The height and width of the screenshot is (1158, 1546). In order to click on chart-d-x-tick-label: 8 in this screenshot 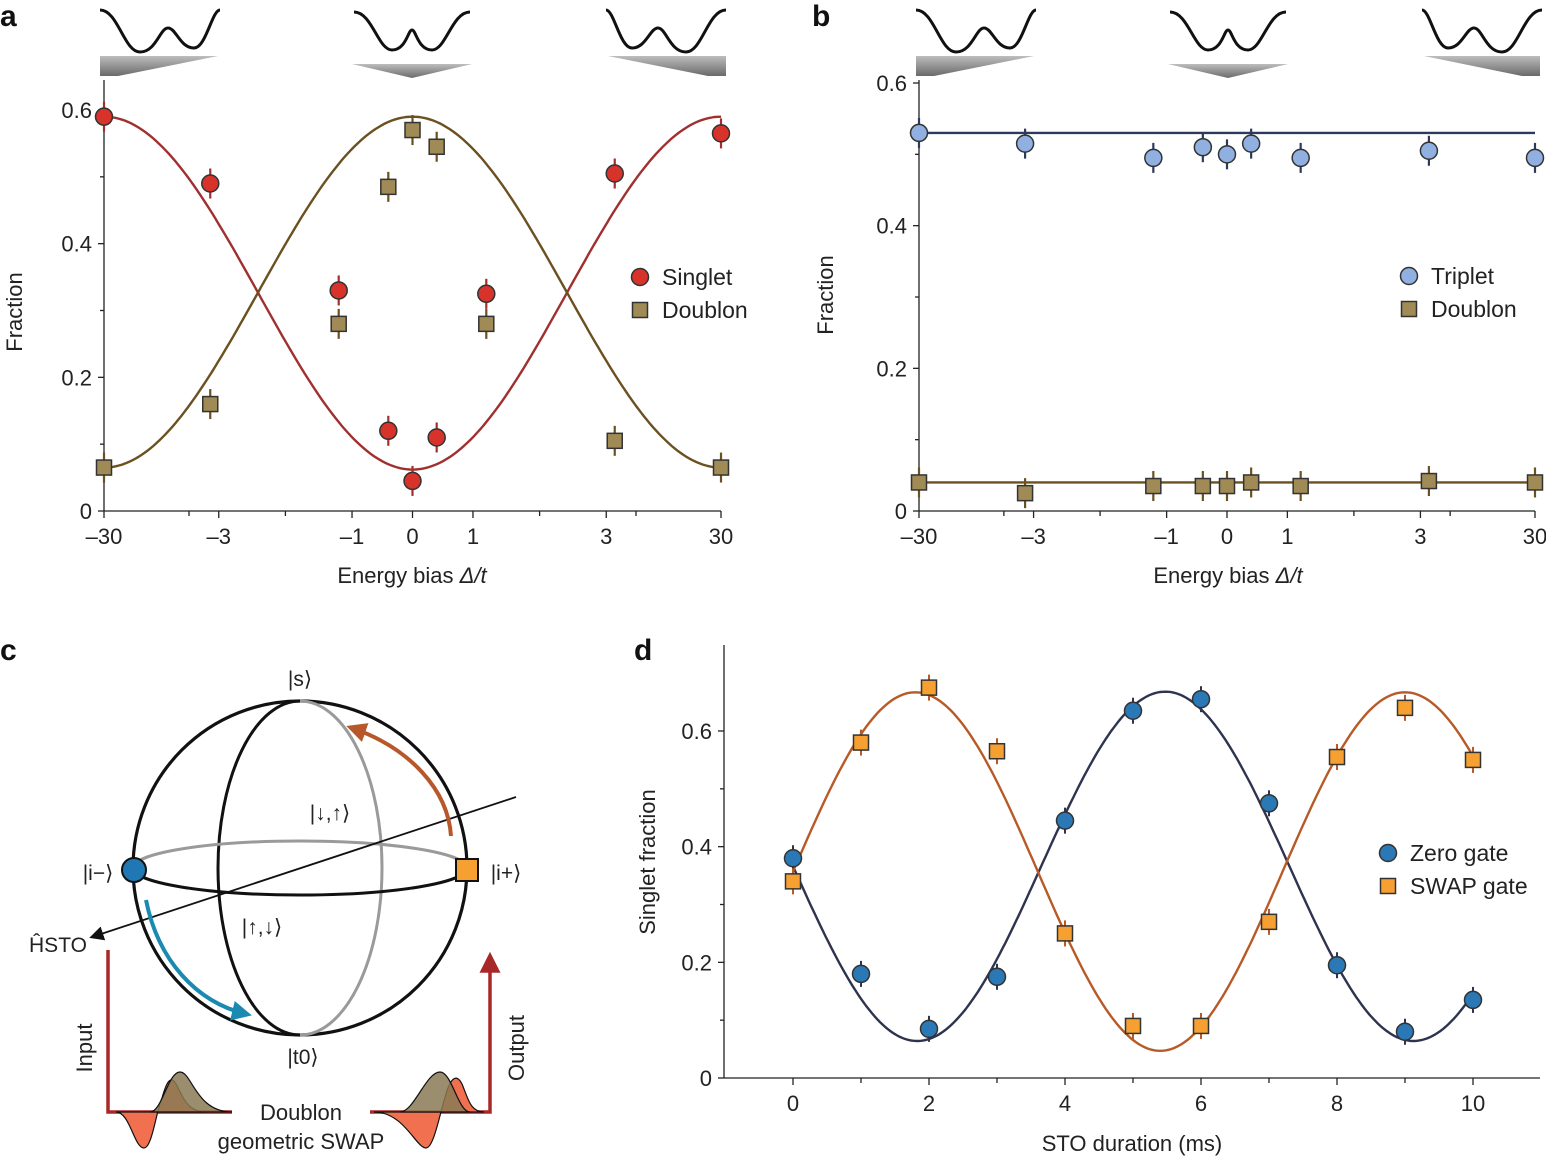, I will do `click(1337, 1103)`.